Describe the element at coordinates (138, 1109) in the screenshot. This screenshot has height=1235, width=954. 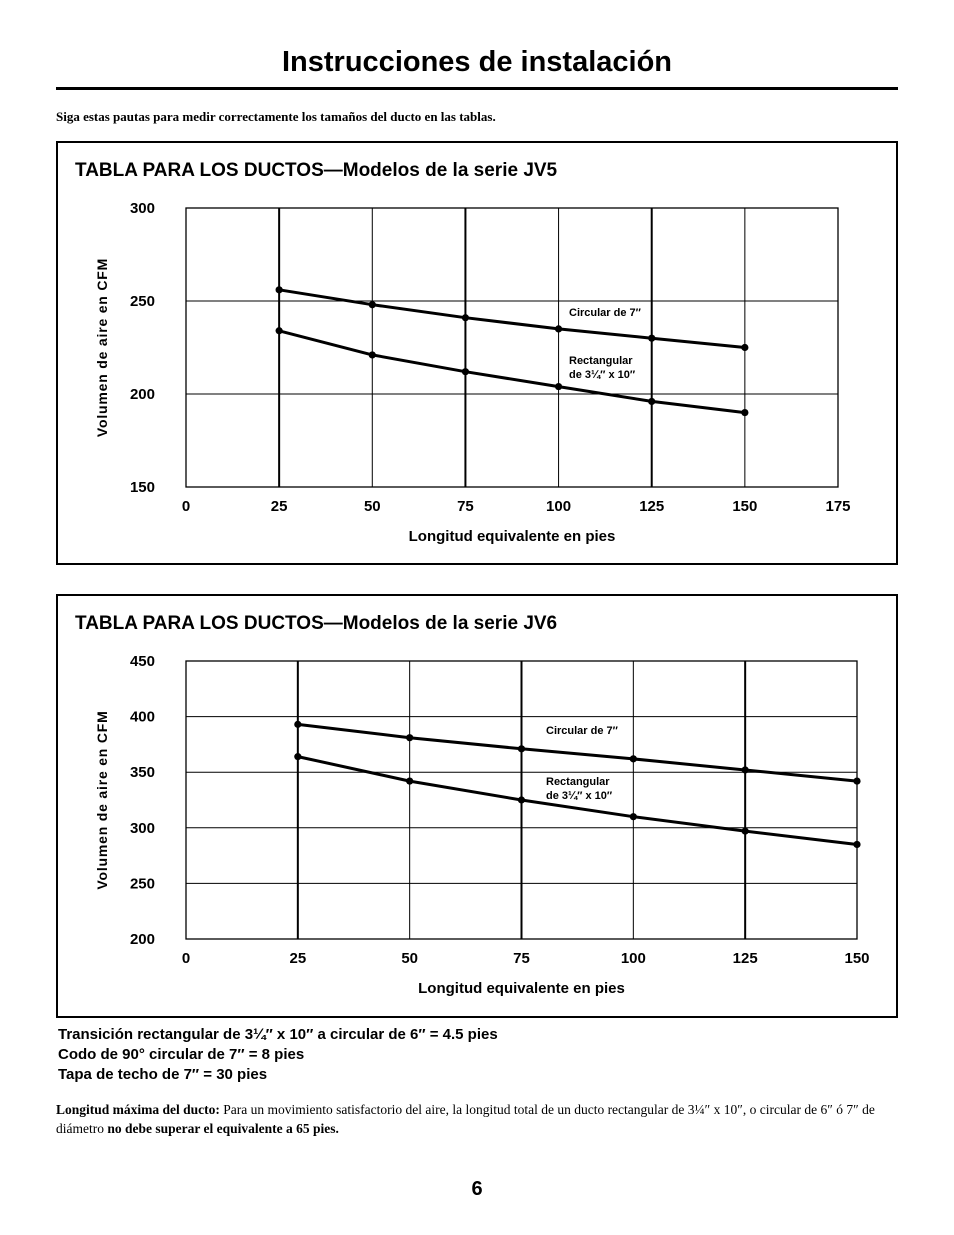
I see `footnote-label: Longitud máxima del ducto:` at that location.